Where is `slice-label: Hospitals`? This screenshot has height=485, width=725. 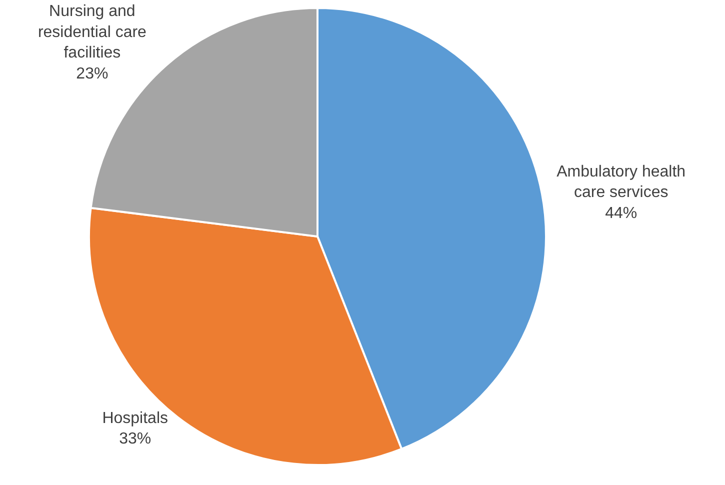 slice-label: Hospitals is located at coordinates (135, 418).